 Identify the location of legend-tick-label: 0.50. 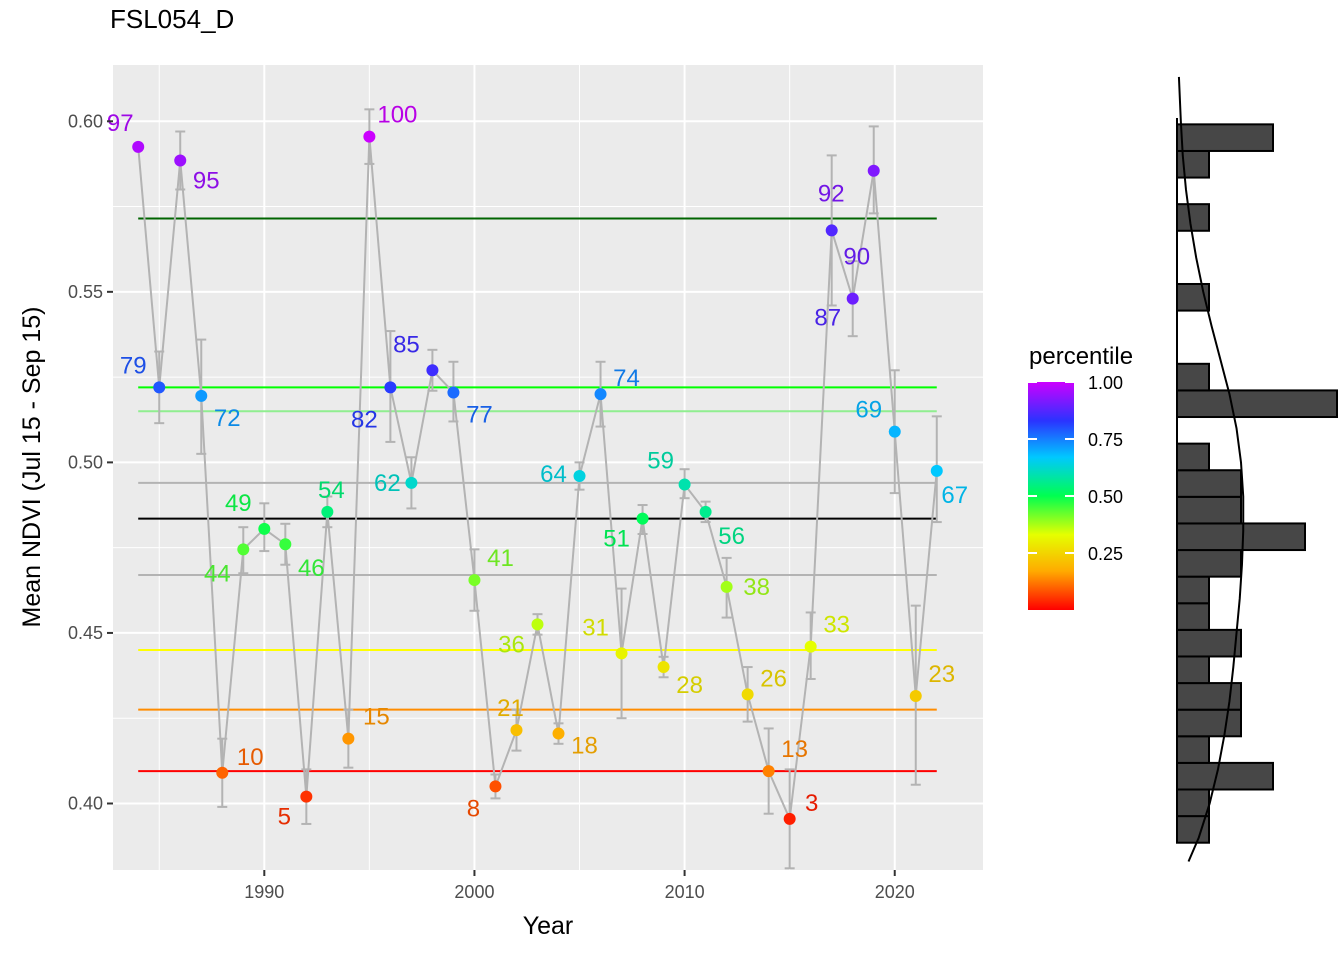
(1105, 497).